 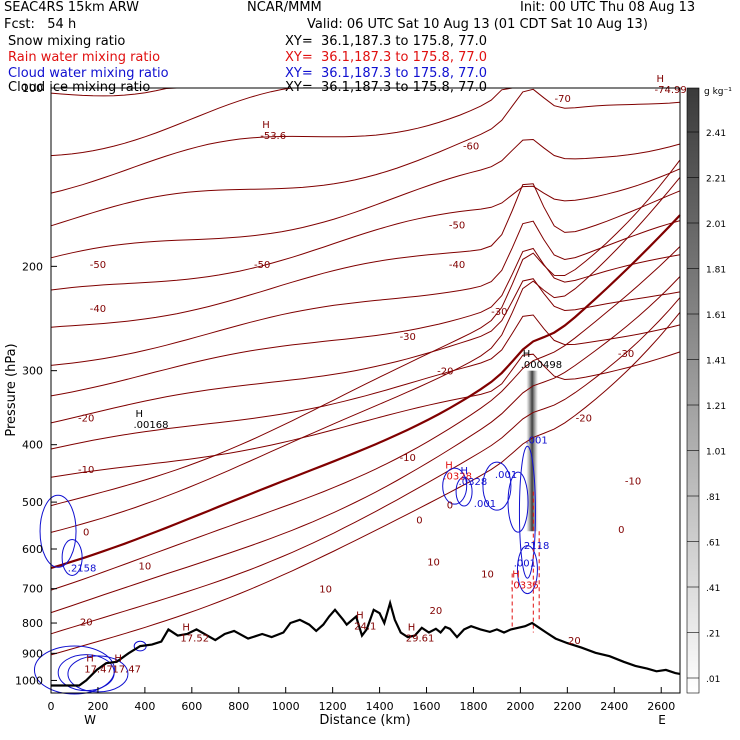 What do you see at coordinates (365, 626) in the screenshot?
I see `extremum-value: 24.1` at bounding box center [365, 626].